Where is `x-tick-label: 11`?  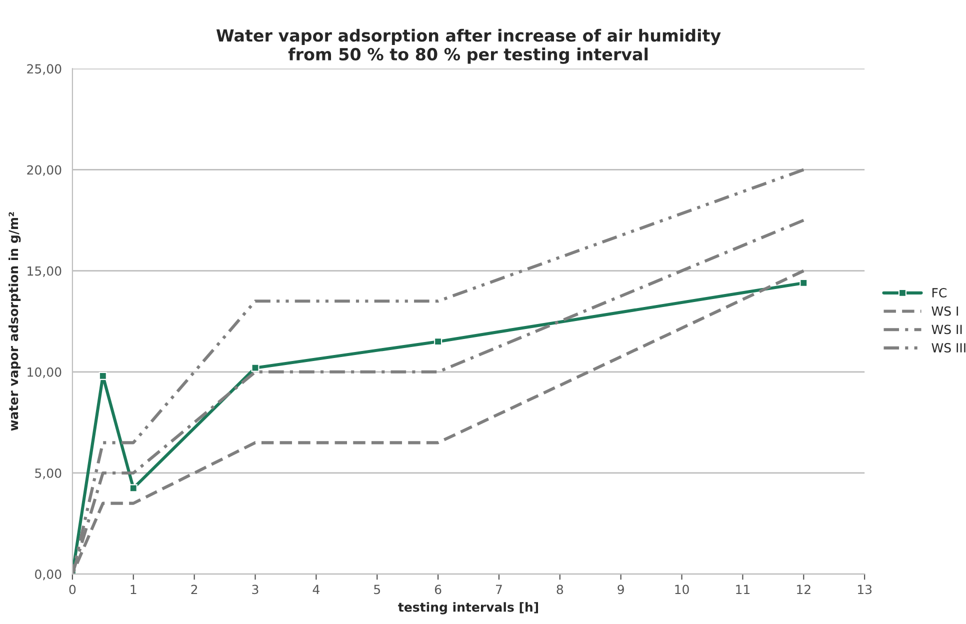 x-tick-label: 11 is located at coordinates (743, 589).